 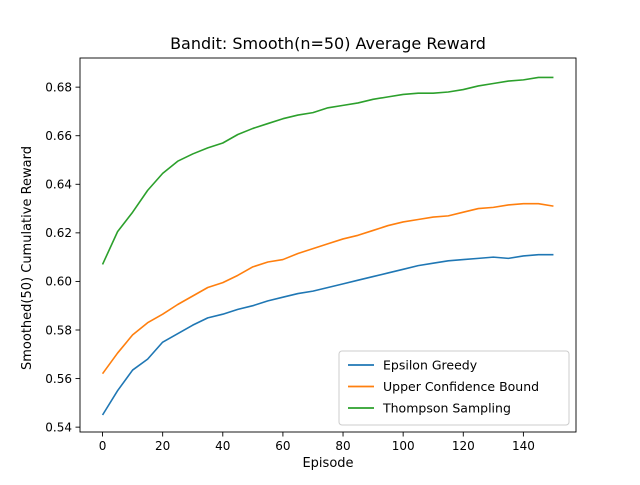 What do you see at coordinates (446, 408) in the screenshot?
I see `legend-entry-label: Thompson Sampling` at bounding box center [446, 408].